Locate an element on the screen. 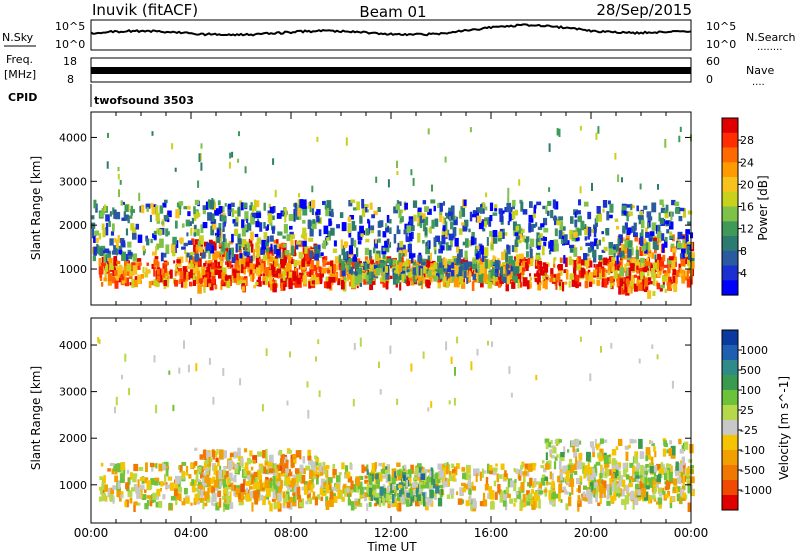  power-colorbar-segment is located at coordinates (730, 185).